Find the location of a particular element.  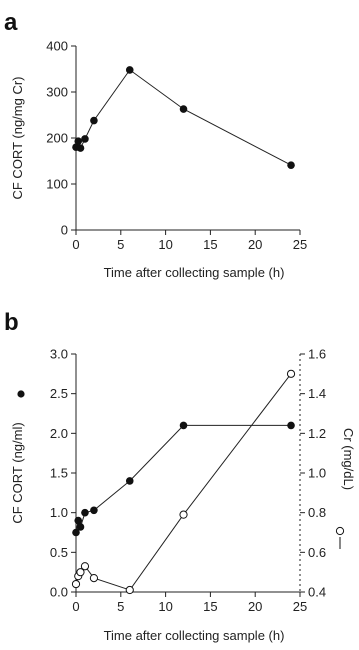

panel-a-y-tick-label: 400 is located at coordinates (57, 46).